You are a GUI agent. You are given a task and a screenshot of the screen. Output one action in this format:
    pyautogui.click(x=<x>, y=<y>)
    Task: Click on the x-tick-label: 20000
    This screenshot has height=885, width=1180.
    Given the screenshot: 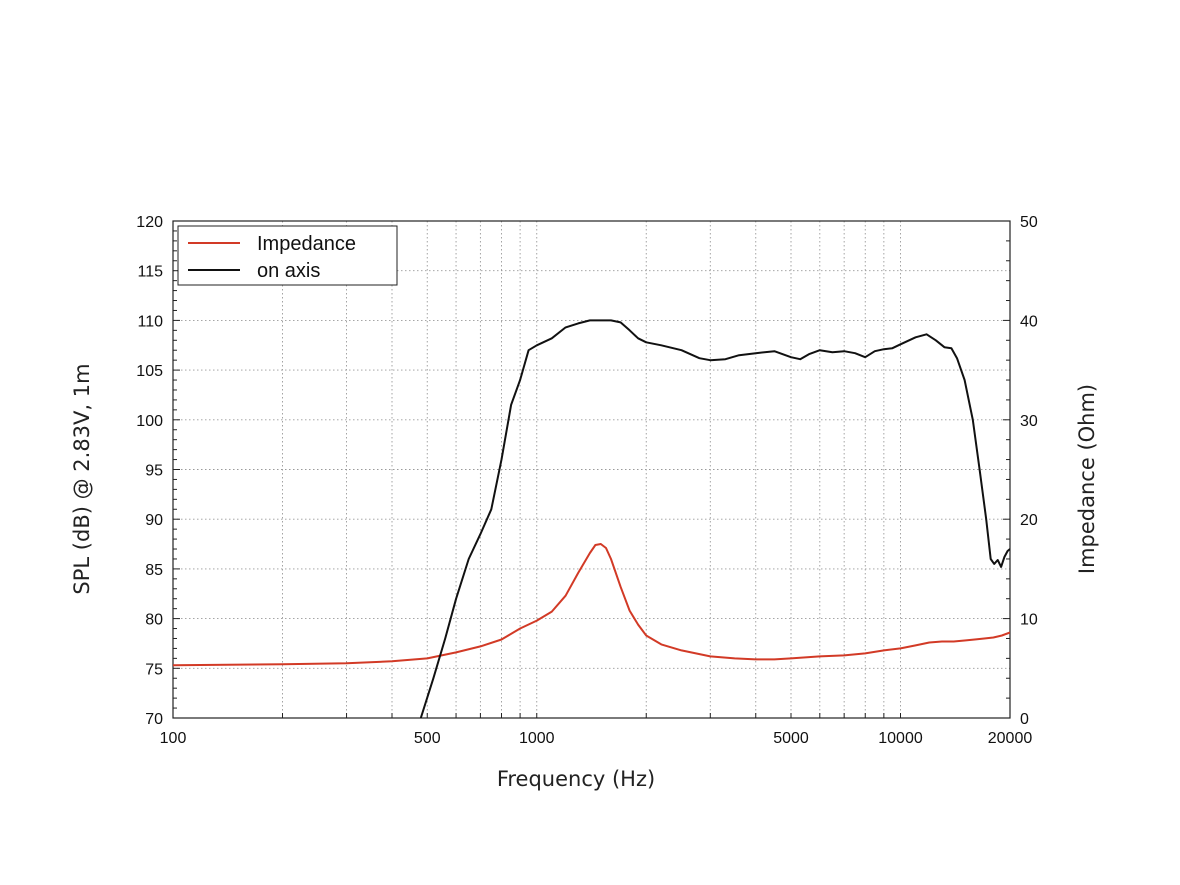 What is the action you would take?
    pyautogui.click(x=1010, y=738)
    